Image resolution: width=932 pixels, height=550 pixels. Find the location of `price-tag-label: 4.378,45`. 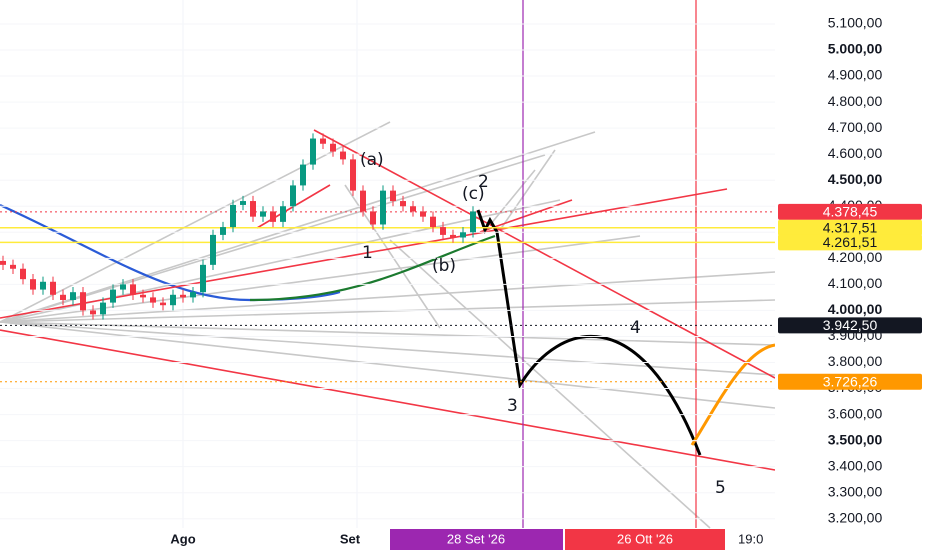

price-tag-label: 4.378,45 is located at coordinates (850, 212).